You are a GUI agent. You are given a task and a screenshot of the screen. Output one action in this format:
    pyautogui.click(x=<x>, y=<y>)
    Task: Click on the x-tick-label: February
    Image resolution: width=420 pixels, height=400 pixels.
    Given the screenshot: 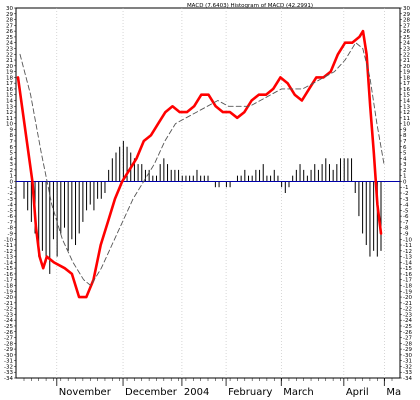 What is the action you would take?
    pyautogui.click(x=250, y=392)
    